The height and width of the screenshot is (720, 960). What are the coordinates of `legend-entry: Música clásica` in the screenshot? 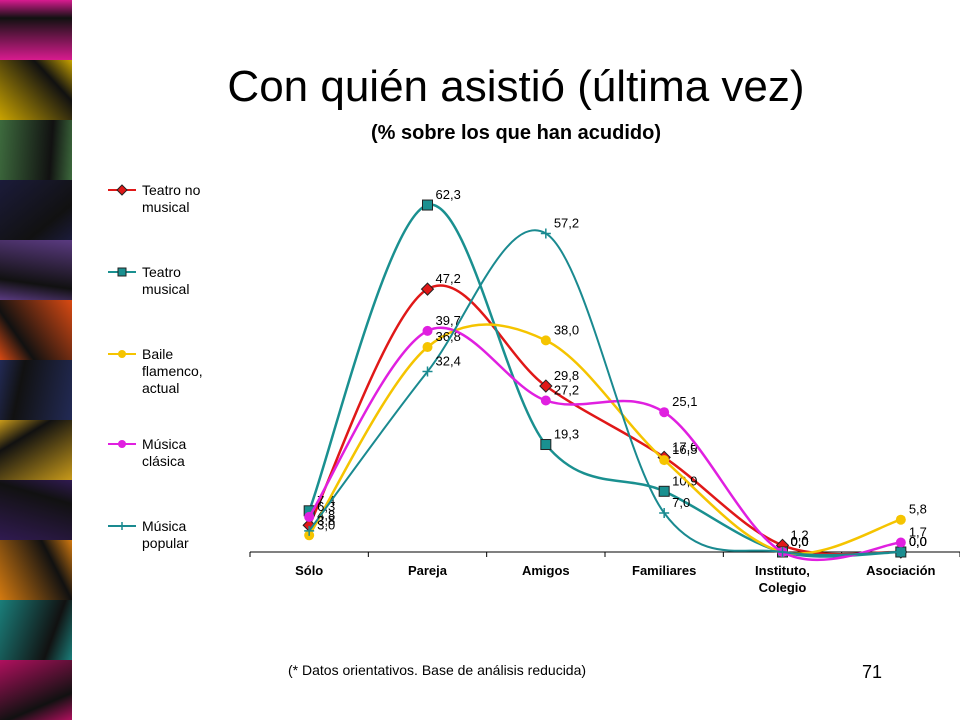 It's located at (147, 452).